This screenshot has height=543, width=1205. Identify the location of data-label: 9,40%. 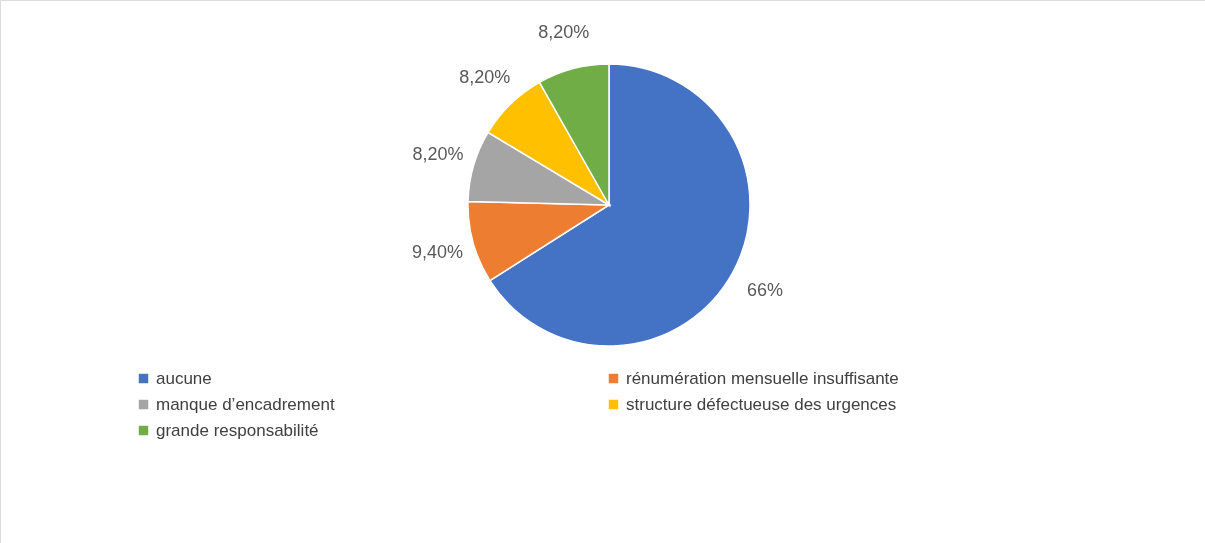
(437, 251).